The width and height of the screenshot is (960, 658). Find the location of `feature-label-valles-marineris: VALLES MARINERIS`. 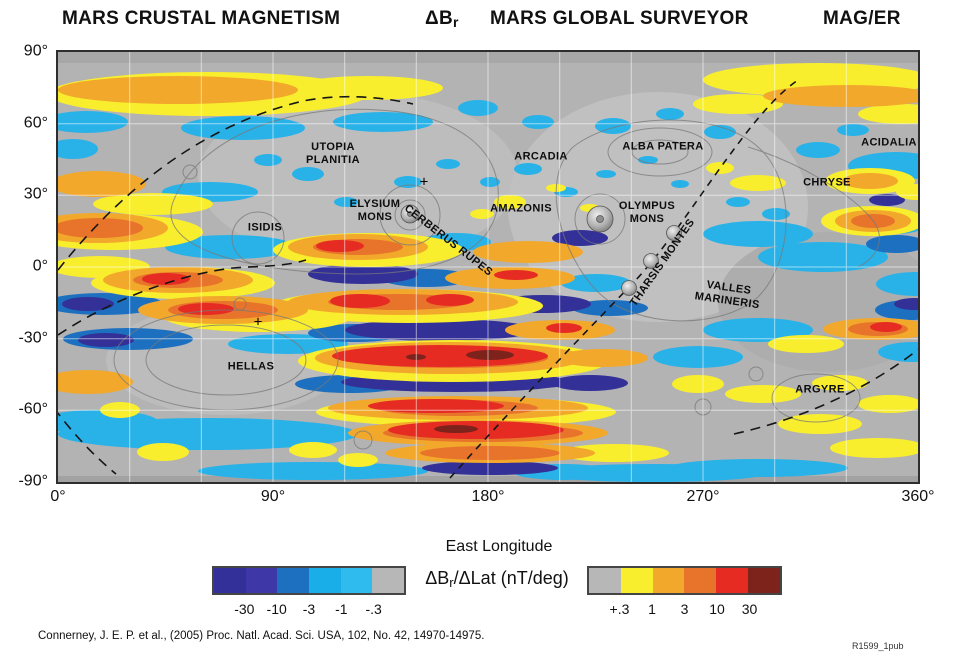

feature-label-valles-marineris: VALLES MARINERIS is located at coordinates (727, 295).